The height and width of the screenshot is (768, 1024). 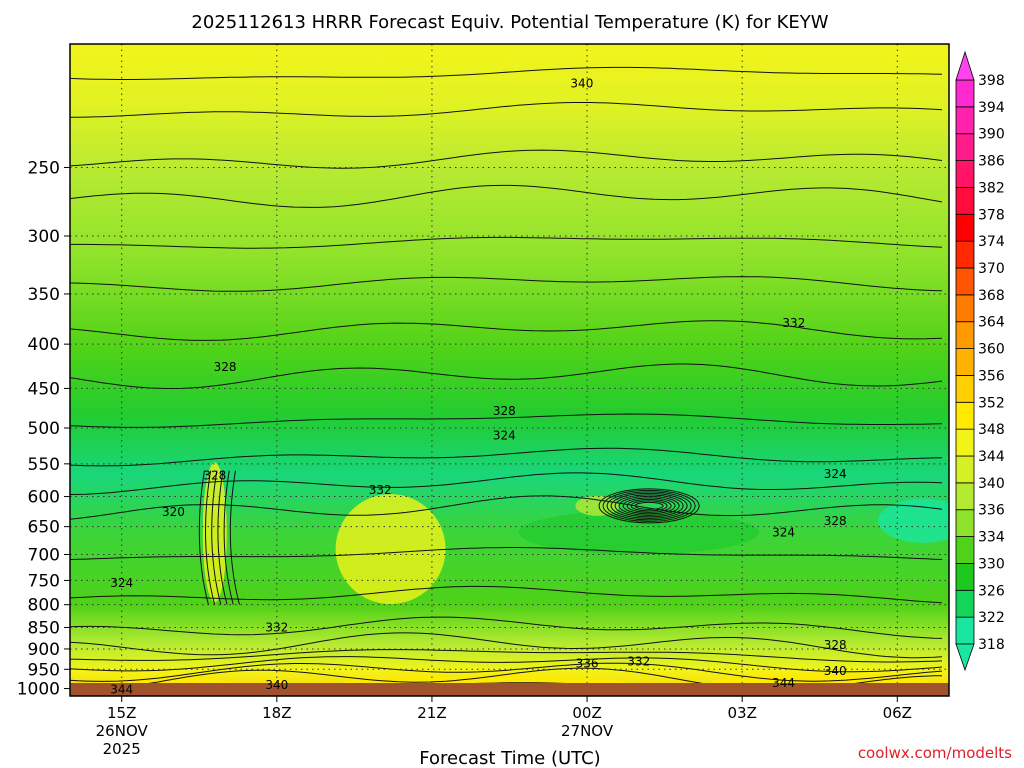 What do you see at coordinates (122, 749) in the screenshot?
I see `x-tick-year-15Z: 2025` at bounding box center [122, 749].